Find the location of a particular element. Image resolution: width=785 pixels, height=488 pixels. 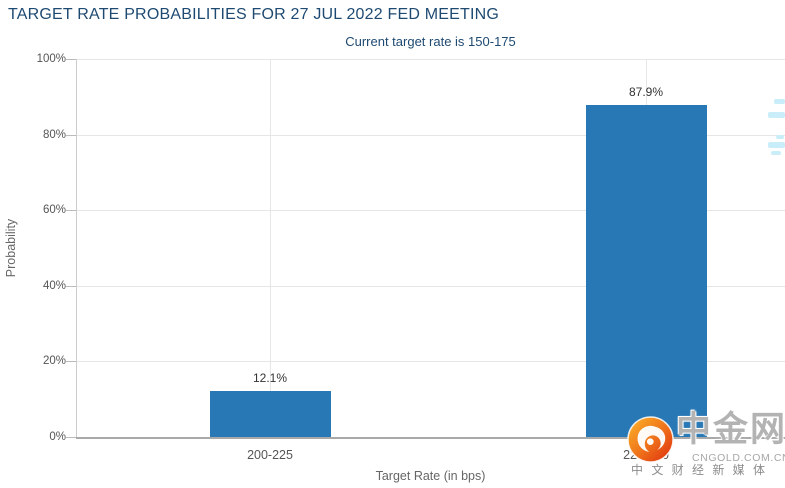

bar-value-label: 12.1% is located at coordinates (270, 378).